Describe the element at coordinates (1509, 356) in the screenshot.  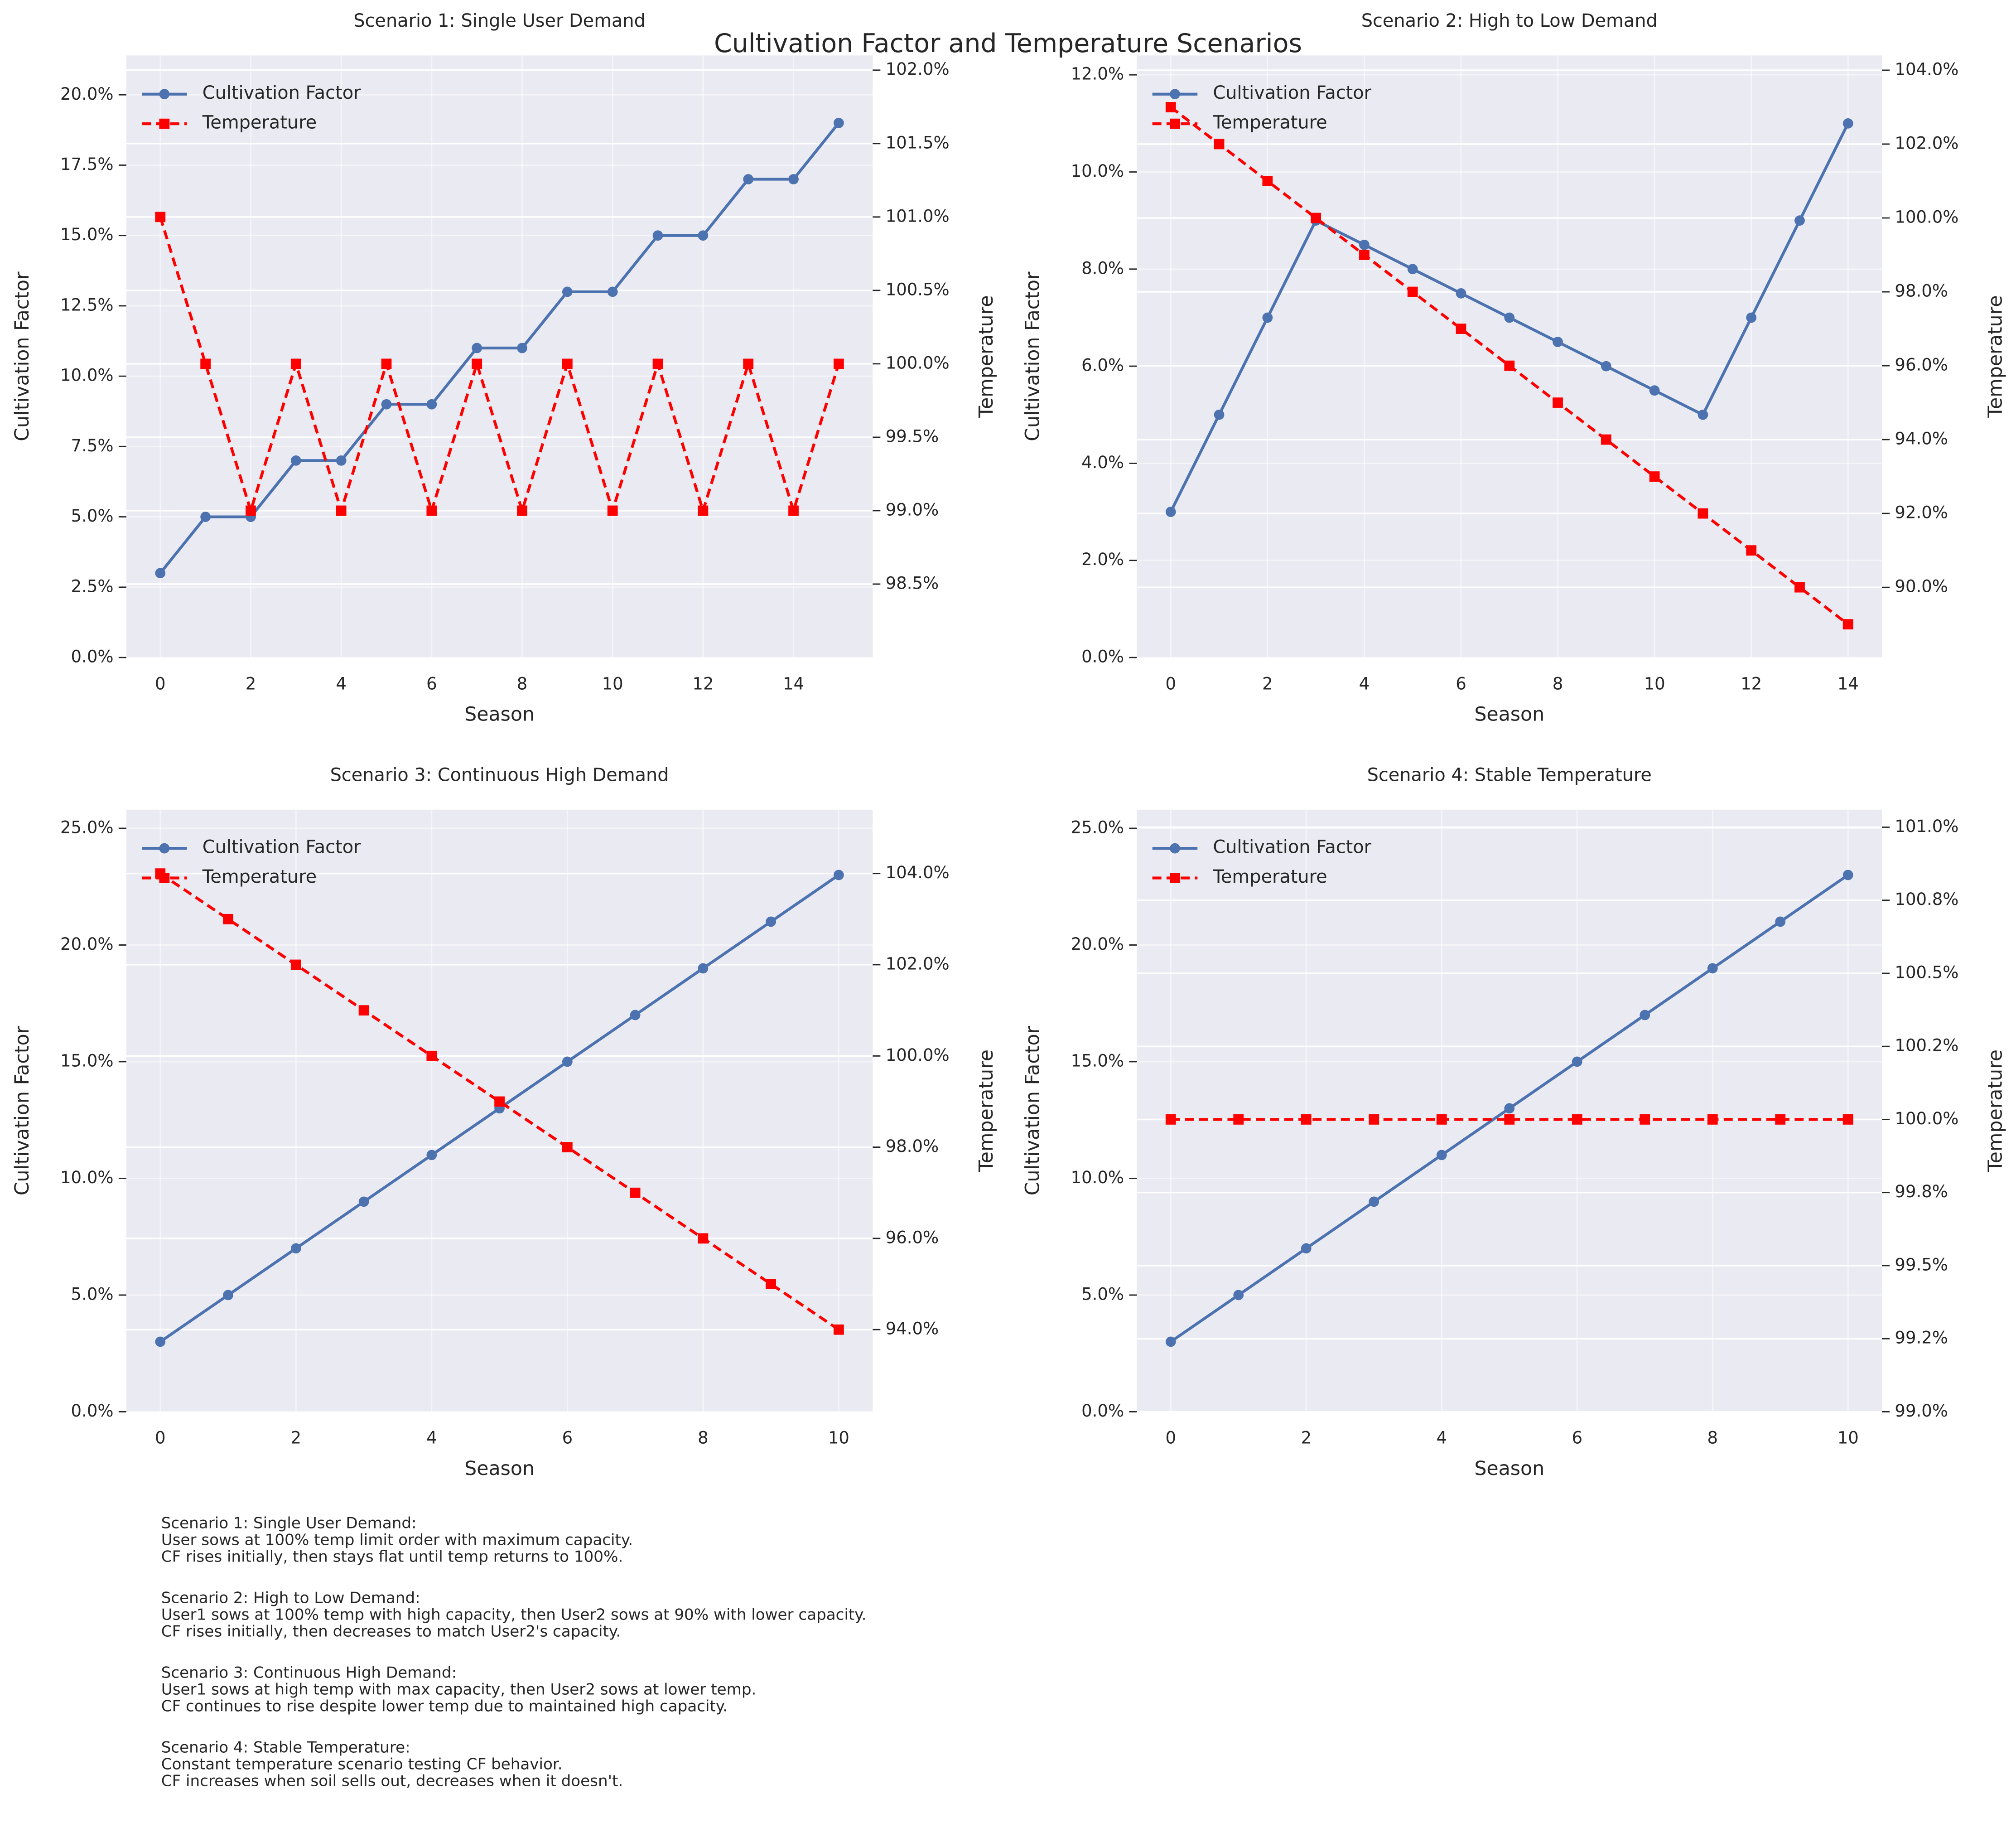
I see `plot-area` at that location.